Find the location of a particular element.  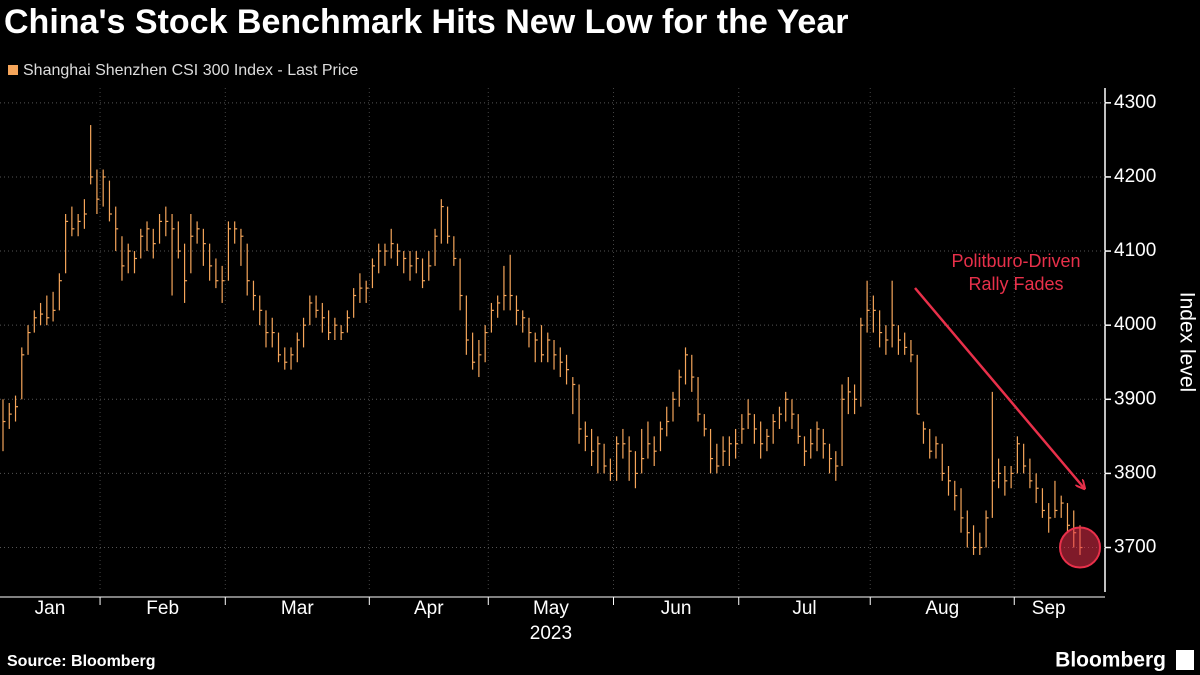

annotation-text: Politburo-Driven is located at coordinates (1015, 261).